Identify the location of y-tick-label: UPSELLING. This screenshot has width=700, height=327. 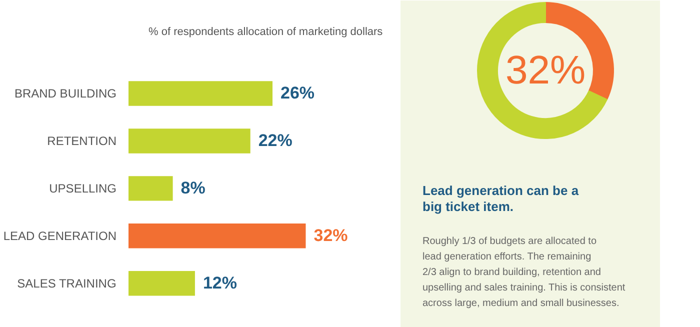
(82, 188).